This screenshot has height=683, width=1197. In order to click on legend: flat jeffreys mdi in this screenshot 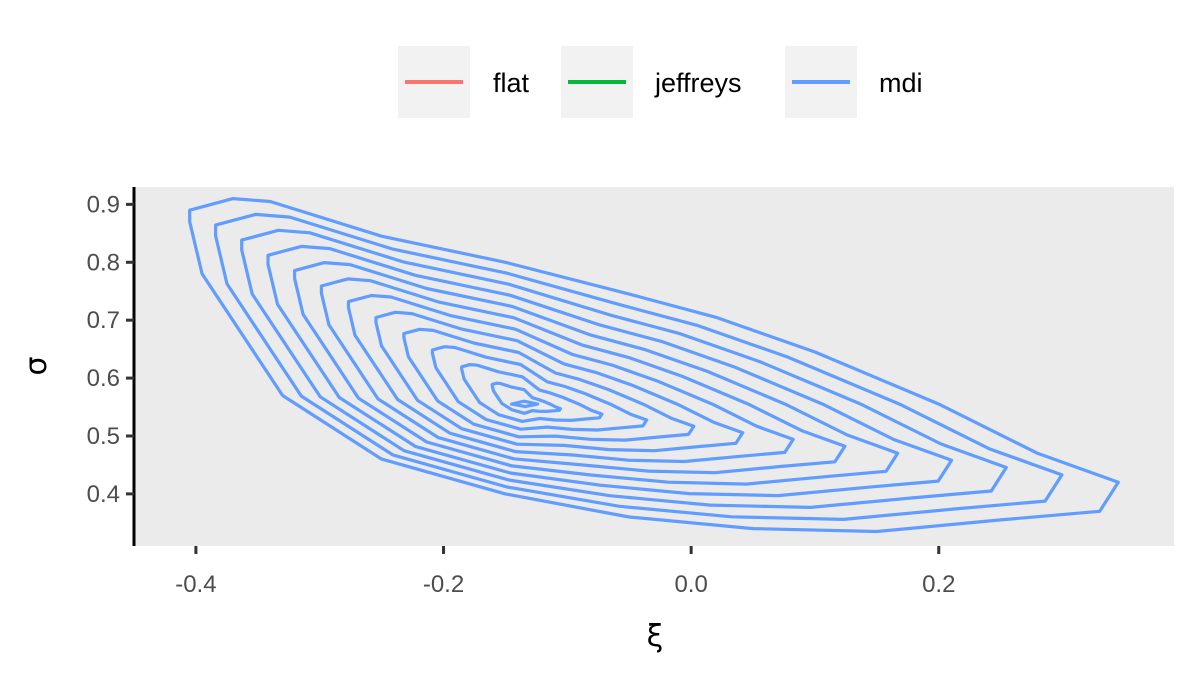, I will do `click(660, 82)`.